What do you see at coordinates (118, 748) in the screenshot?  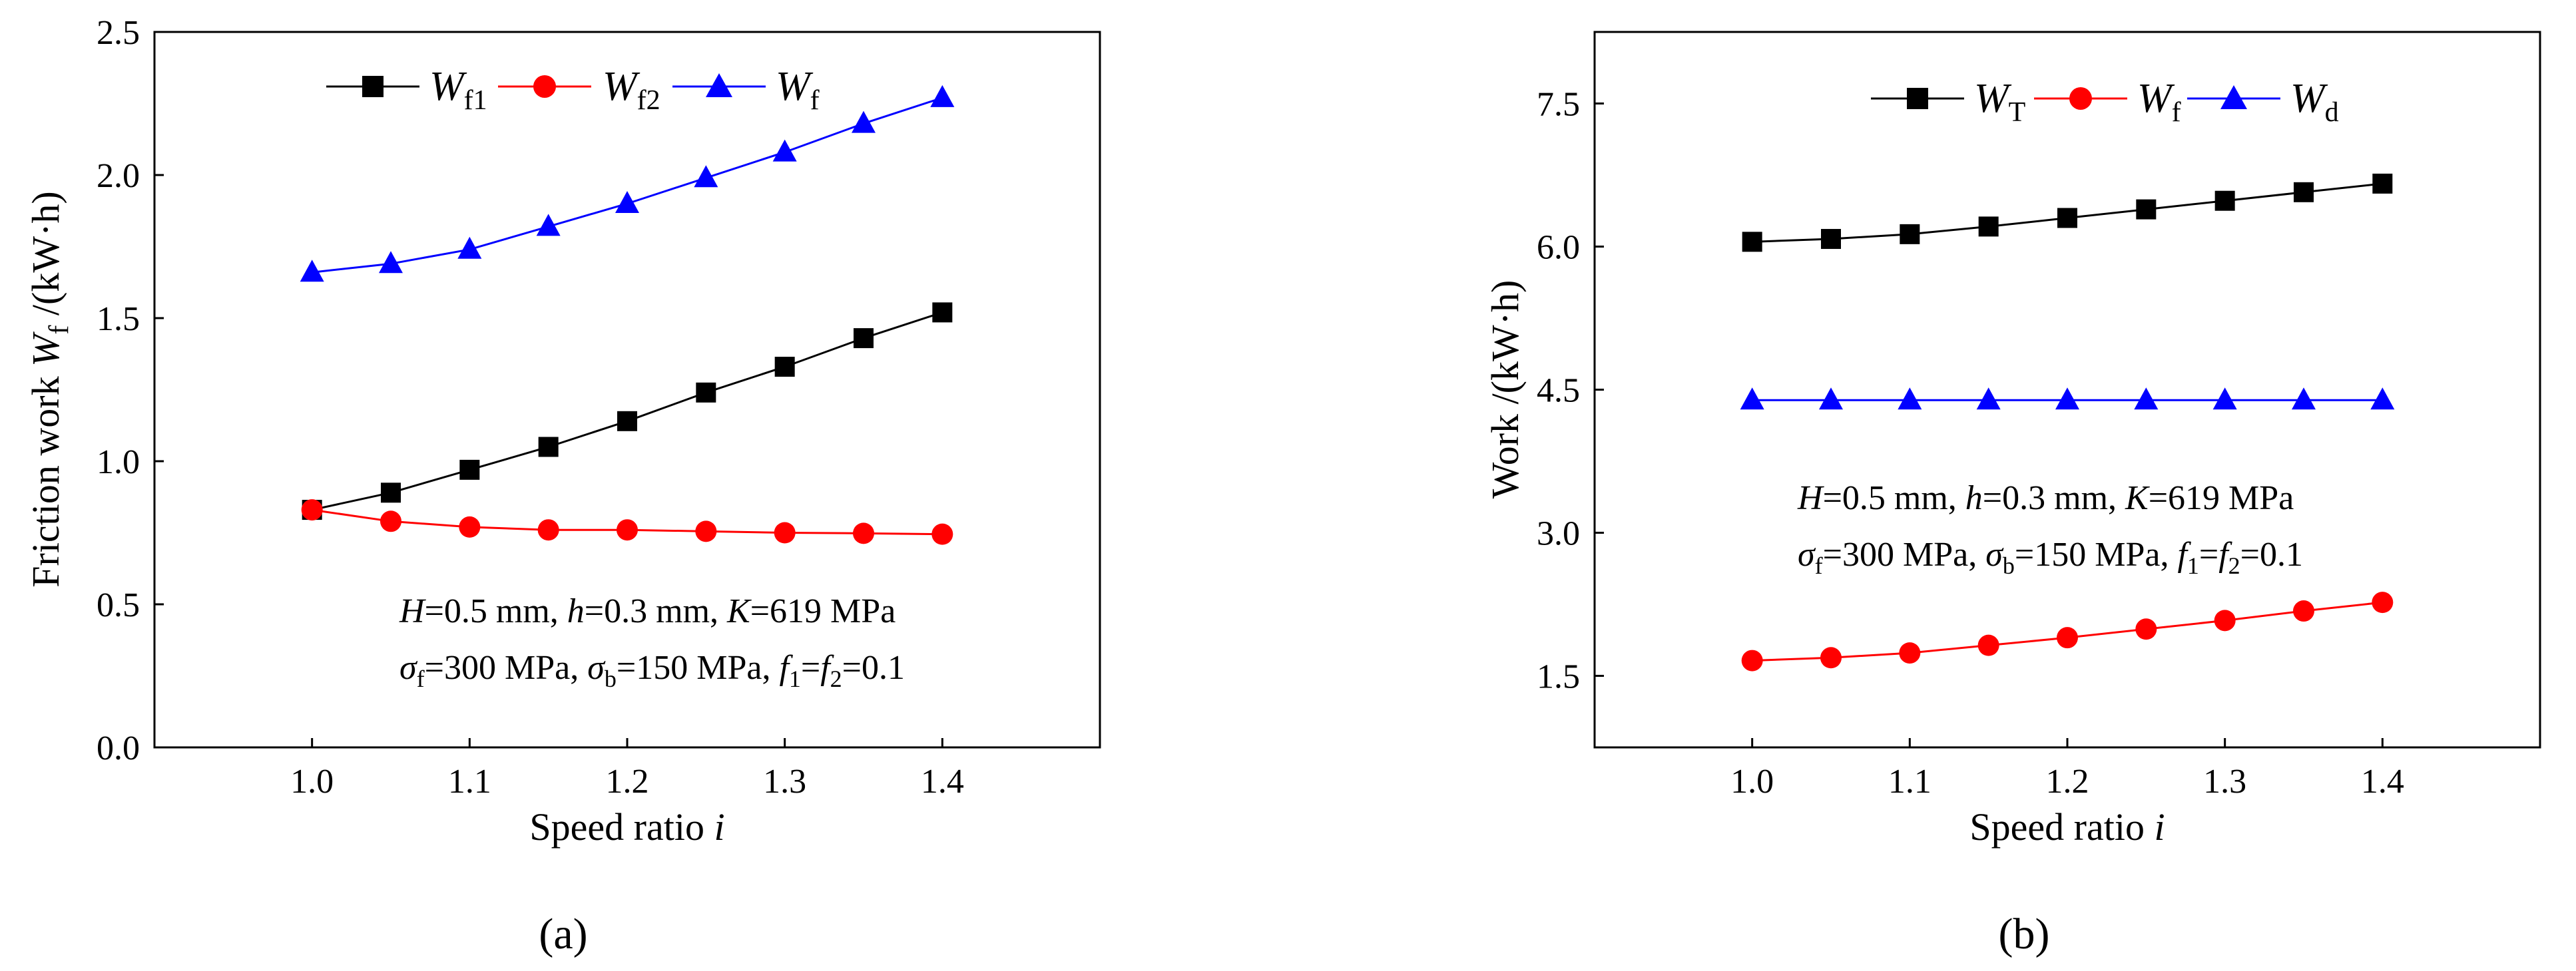 I see `y-tick-label: 0.0` at bounding box center [118, 748].